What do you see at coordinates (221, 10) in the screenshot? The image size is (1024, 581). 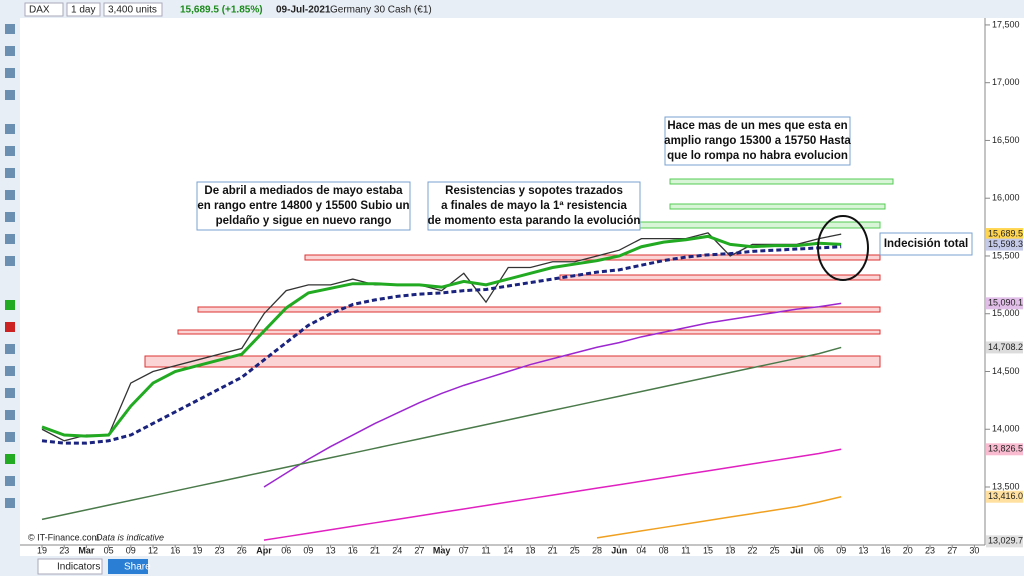 I see `price: 15,689.5 (+1.85%)` at bounding box center [221, 10].